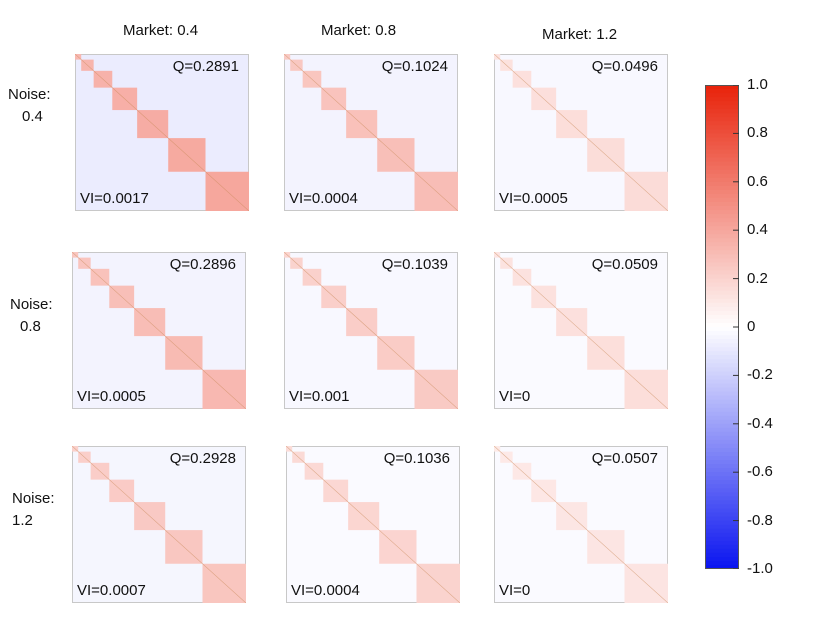  I want to click on column-header-market-0.4: Market: 0.4, so click(160, 30).